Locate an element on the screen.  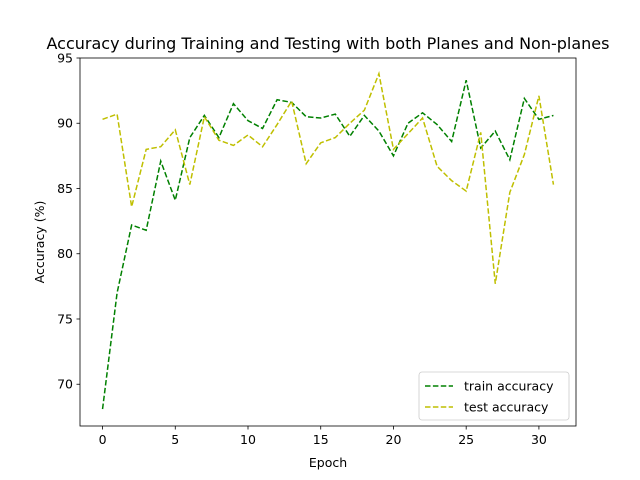
y-tick-label: 80 is located at coordinates (65, 253).